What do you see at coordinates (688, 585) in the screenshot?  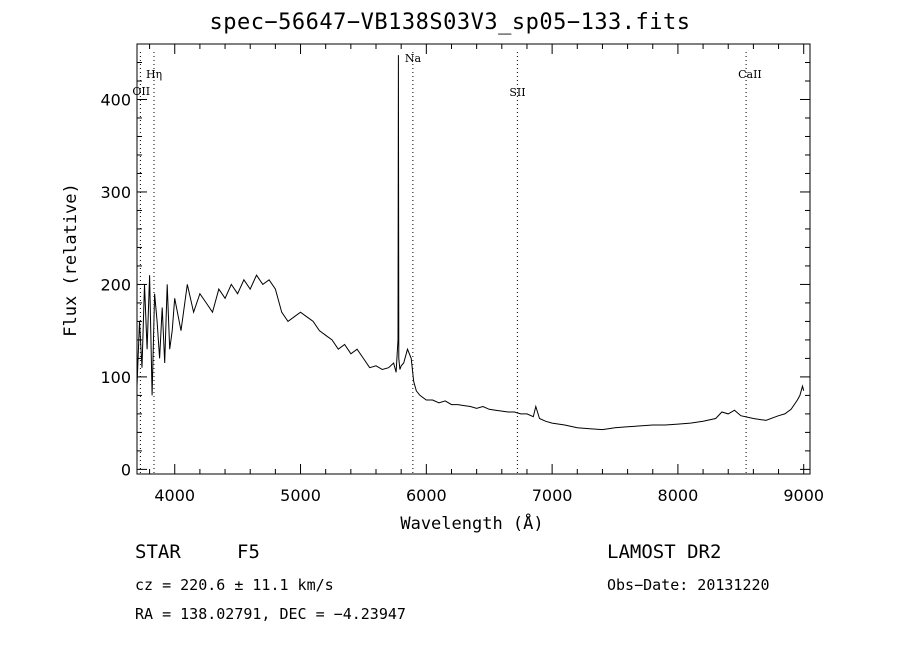 I see `observation-date: Obs−Date: 20131220` at bounding box center [688, 585].